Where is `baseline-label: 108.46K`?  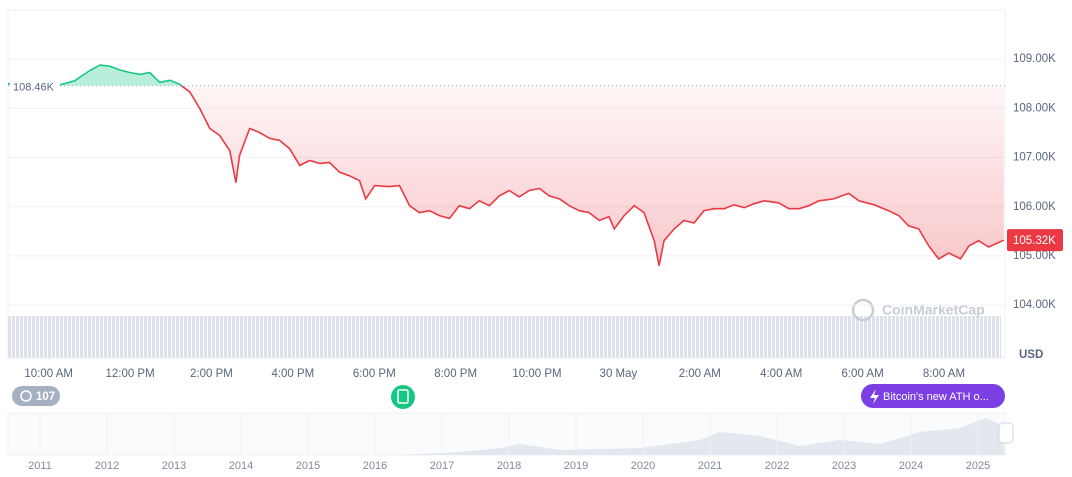 baseline-label: 108.46K is located at coordinates (34, 88).